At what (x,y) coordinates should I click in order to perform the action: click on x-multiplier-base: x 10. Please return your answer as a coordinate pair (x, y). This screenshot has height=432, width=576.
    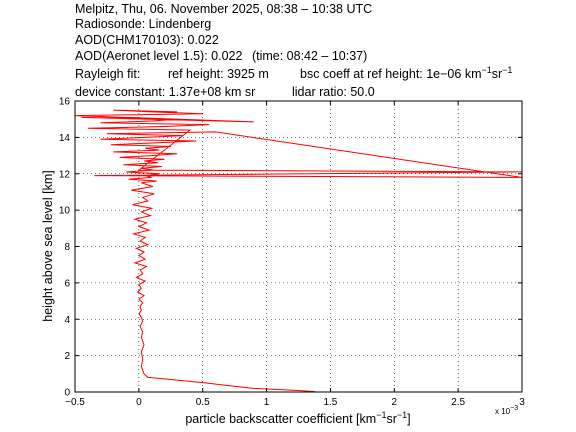
    Looking at the image, I should click on (503, 411).